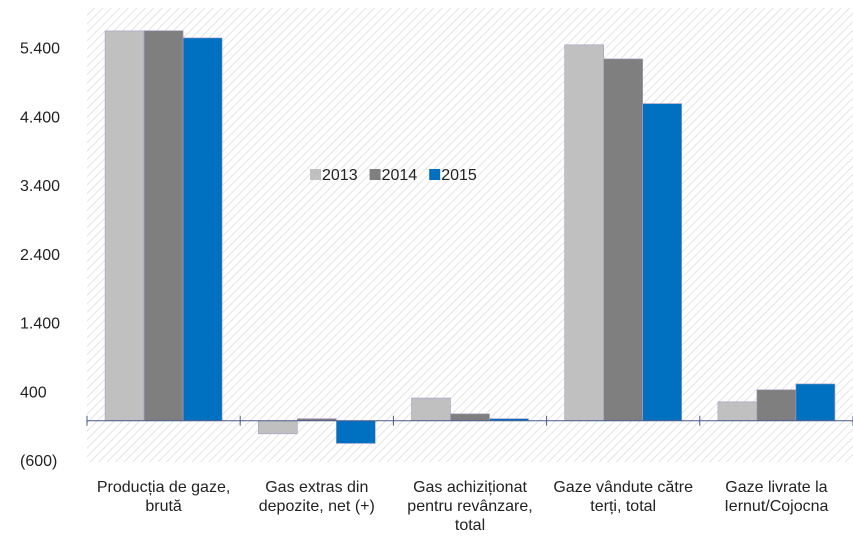  Describe the element at coordinates (459, 175) in the screenshot. I see `legend-label: 2015` at that location.